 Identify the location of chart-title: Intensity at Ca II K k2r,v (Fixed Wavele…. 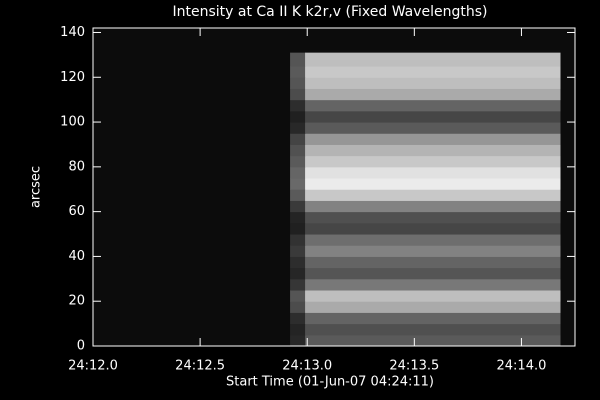
(330, 12).